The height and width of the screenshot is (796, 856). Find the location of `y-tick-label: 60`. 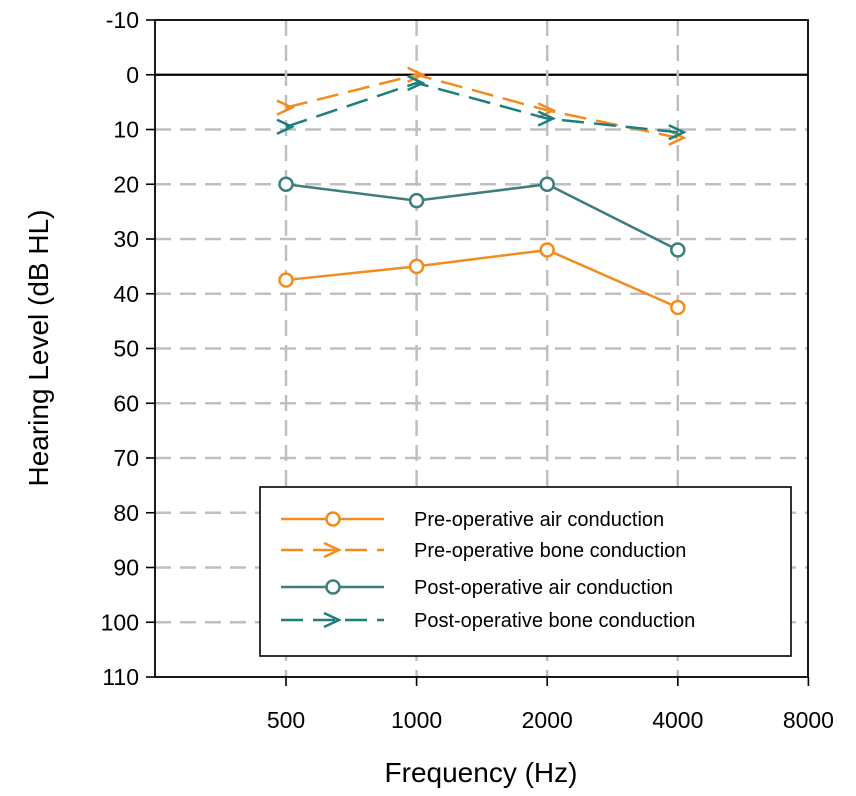

y-tick-label: 60 is located at coordinates (126, 403).